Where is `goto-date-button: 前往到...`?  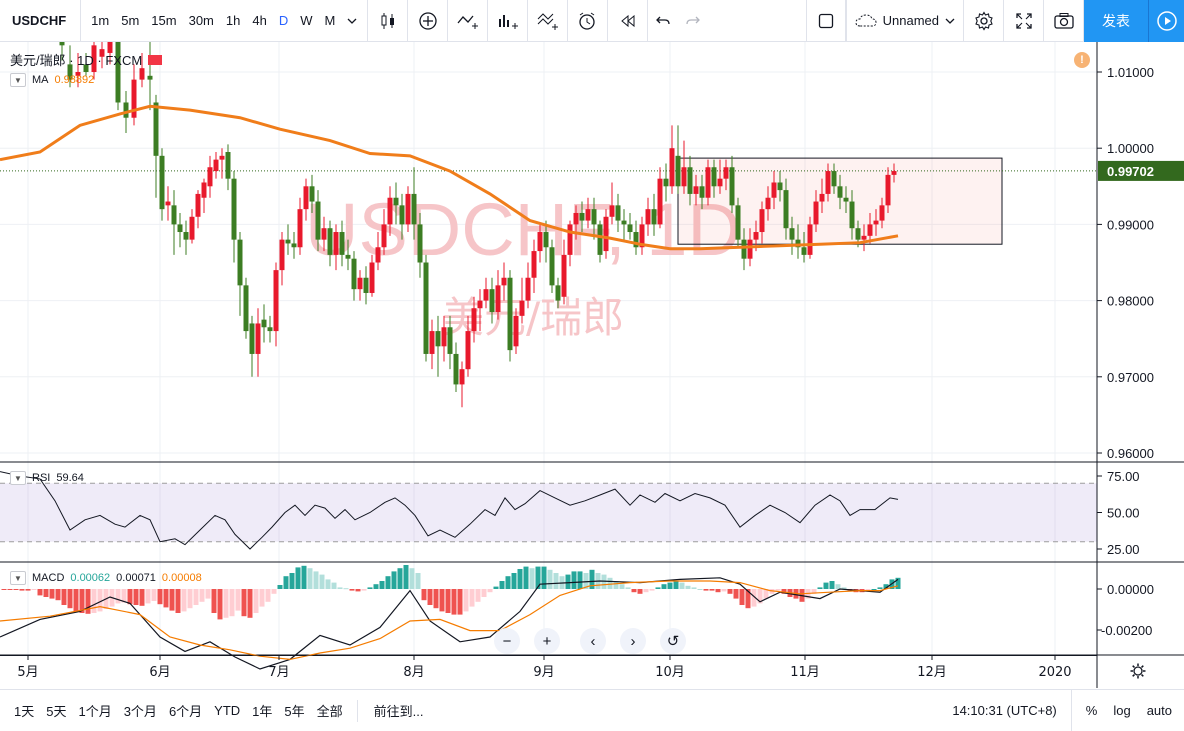 goto-date-button: 前往到... is located at coordinates (398, 711).